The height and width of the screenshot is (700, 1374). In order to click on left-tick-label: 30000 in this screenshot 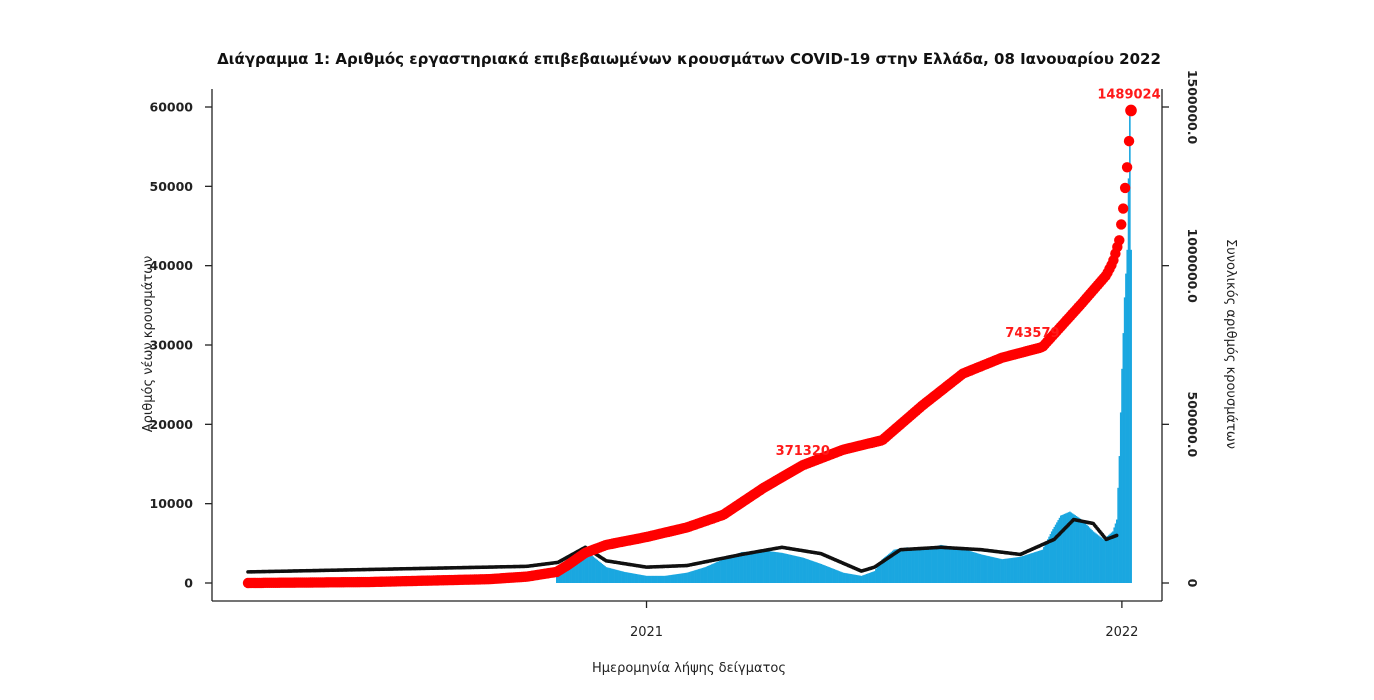, I will do `click(172, 345)`.